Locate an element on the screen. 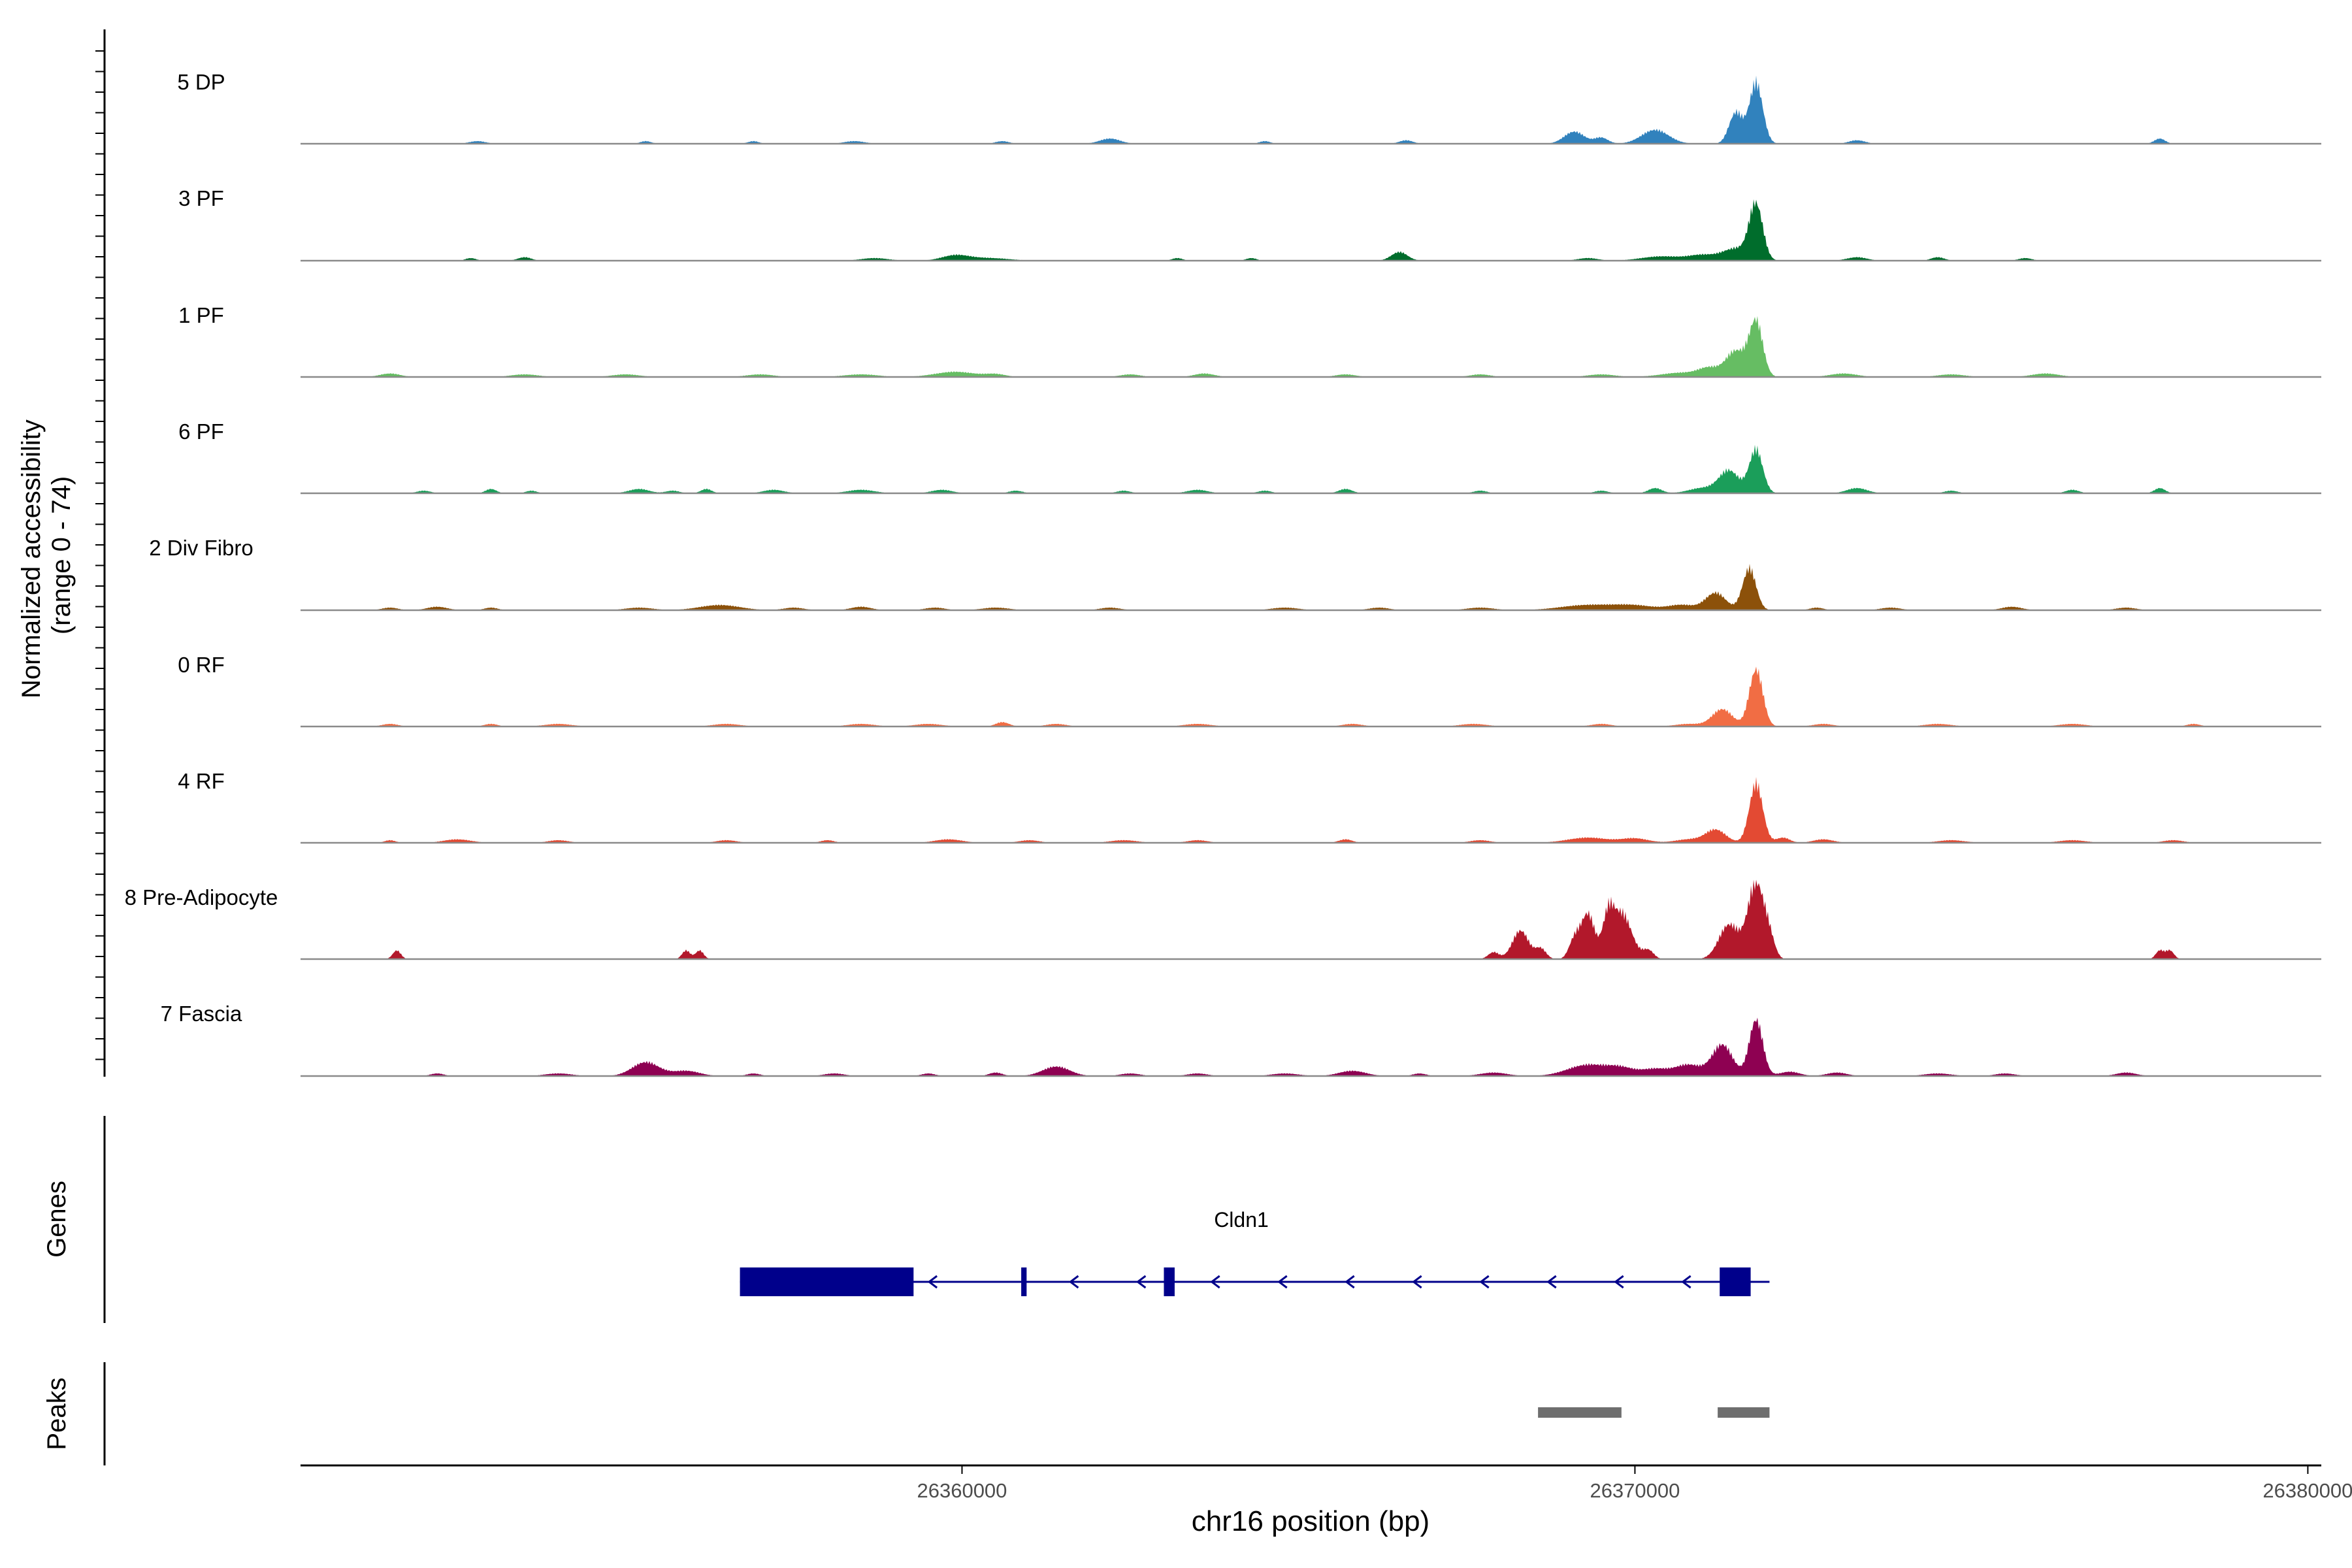  coverage-track: 1 PF is located at coordinates (1249, 340).